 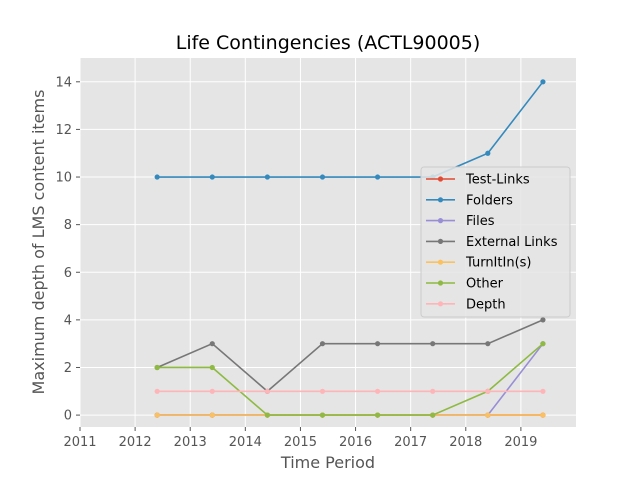 What do you see at coordinates (300, 442) in the screenshot?
I see `x-tick-label: 2015` at bounding box center [300, 442].